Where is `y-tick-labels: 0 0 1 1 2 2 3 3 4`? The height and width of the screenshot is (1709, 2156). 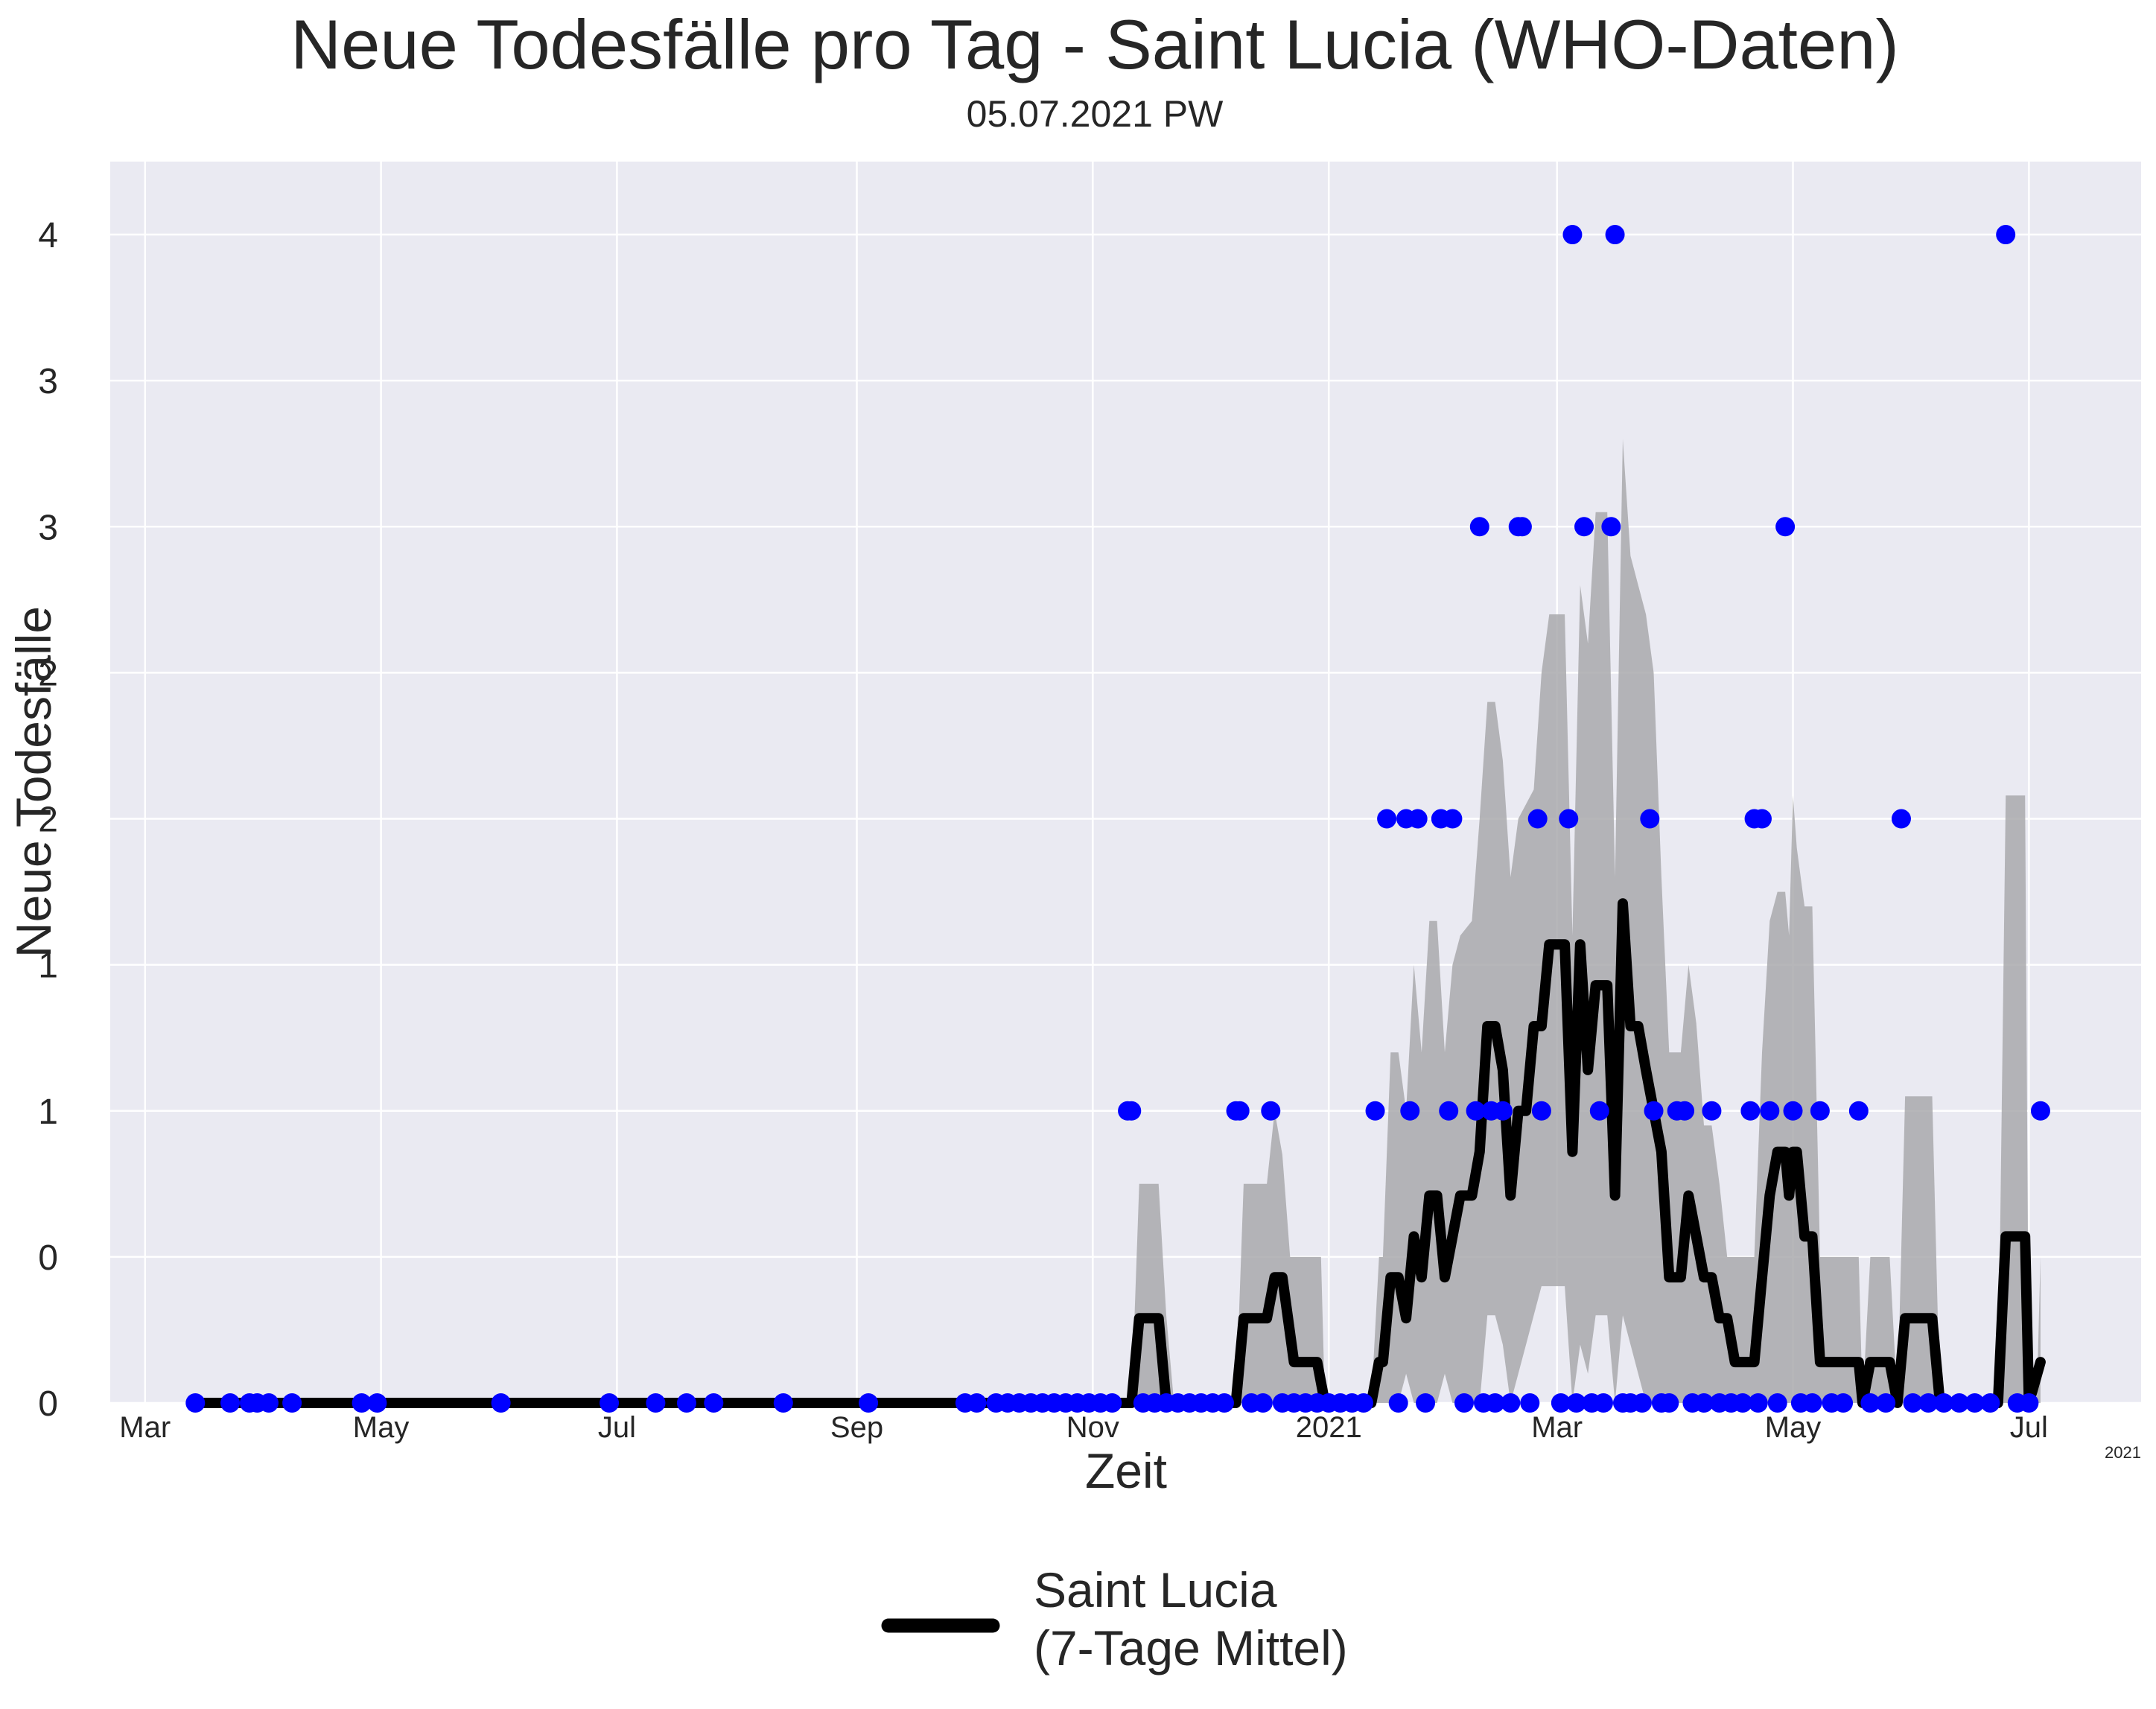
y-tick-labels: 0 0 1 1 2 2 3 3 4 is located at coordinates (48, 820).